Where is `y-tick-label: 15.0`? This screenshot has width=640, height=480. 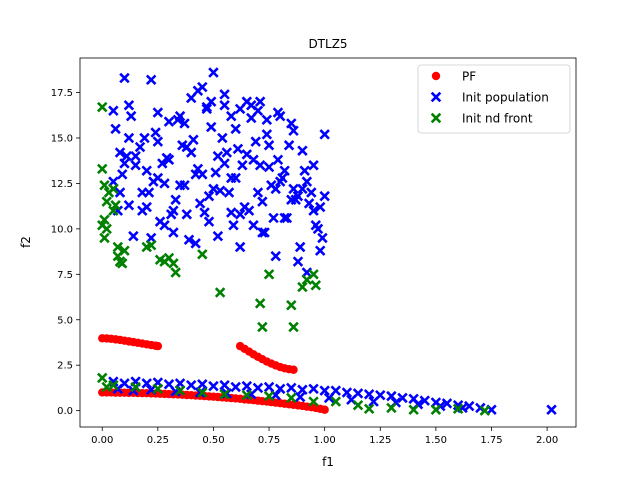
y-tick-label: 15.0 is located at coordinates (62, 138).